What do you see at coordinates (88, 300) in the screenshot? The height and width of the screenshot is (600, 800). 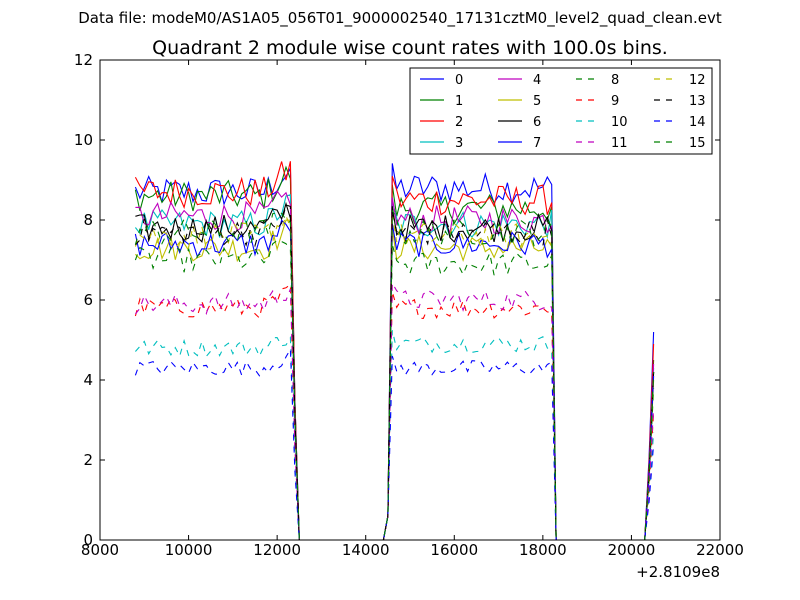 I see `y-tick-label: 6` at bounding box center [88, 300].